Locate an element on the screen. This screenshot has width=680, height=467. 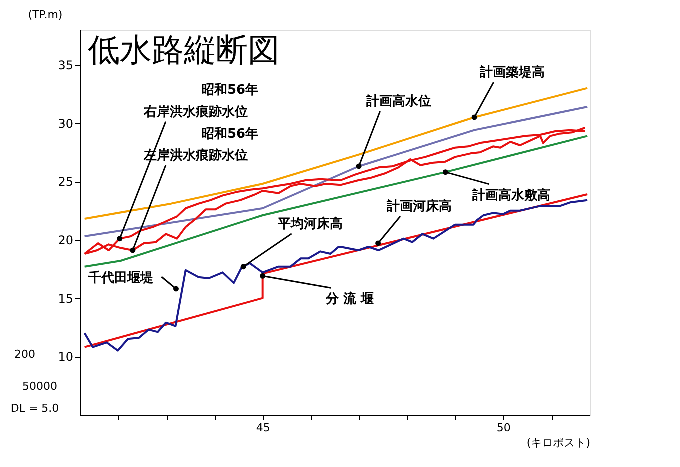
text: DL = 5.0 is located at coordinates (35, 408).